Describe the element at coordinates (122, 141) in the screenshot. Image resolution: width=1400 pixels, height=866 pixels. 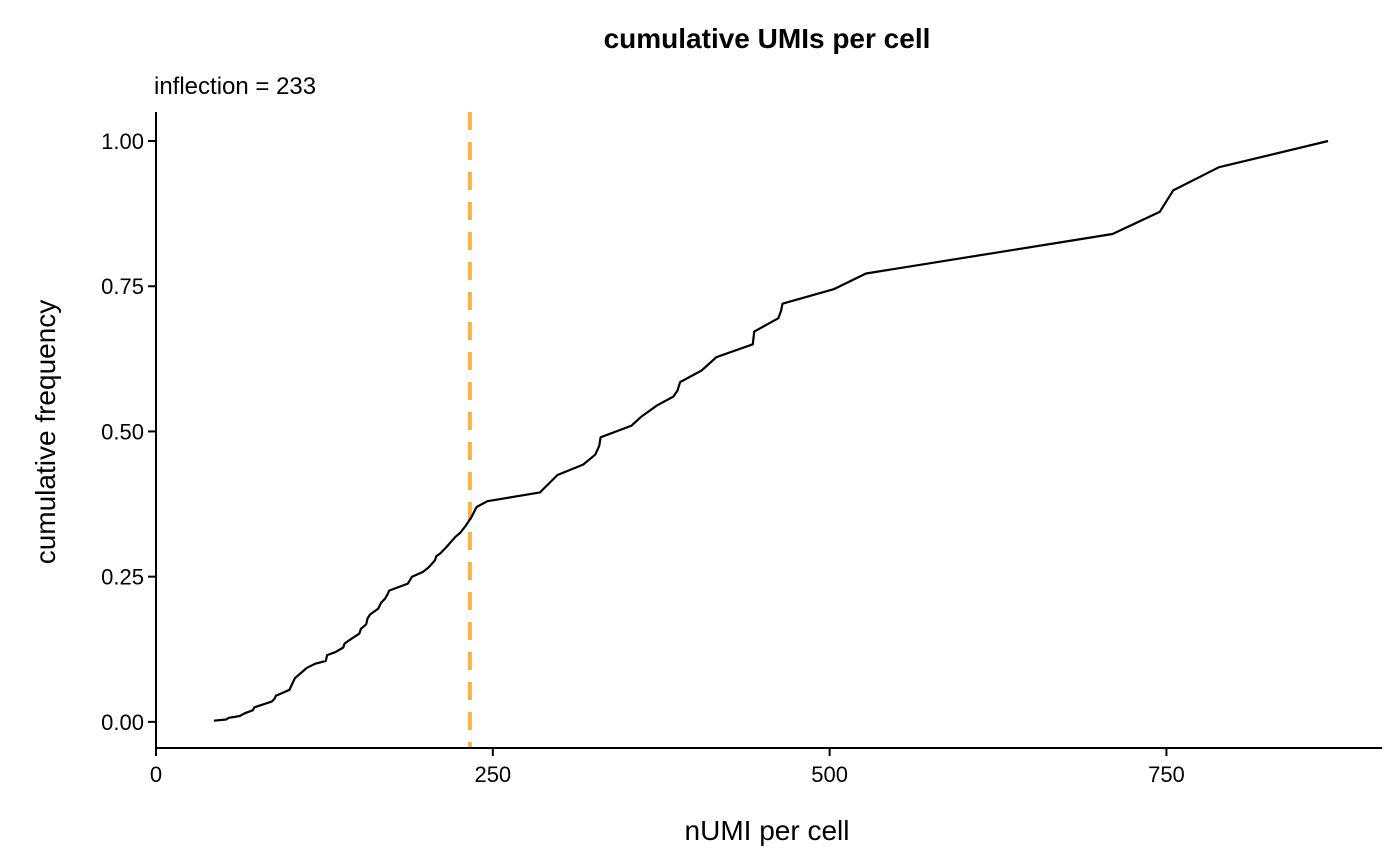
I see `y-tick-label: 1.00` at that location.